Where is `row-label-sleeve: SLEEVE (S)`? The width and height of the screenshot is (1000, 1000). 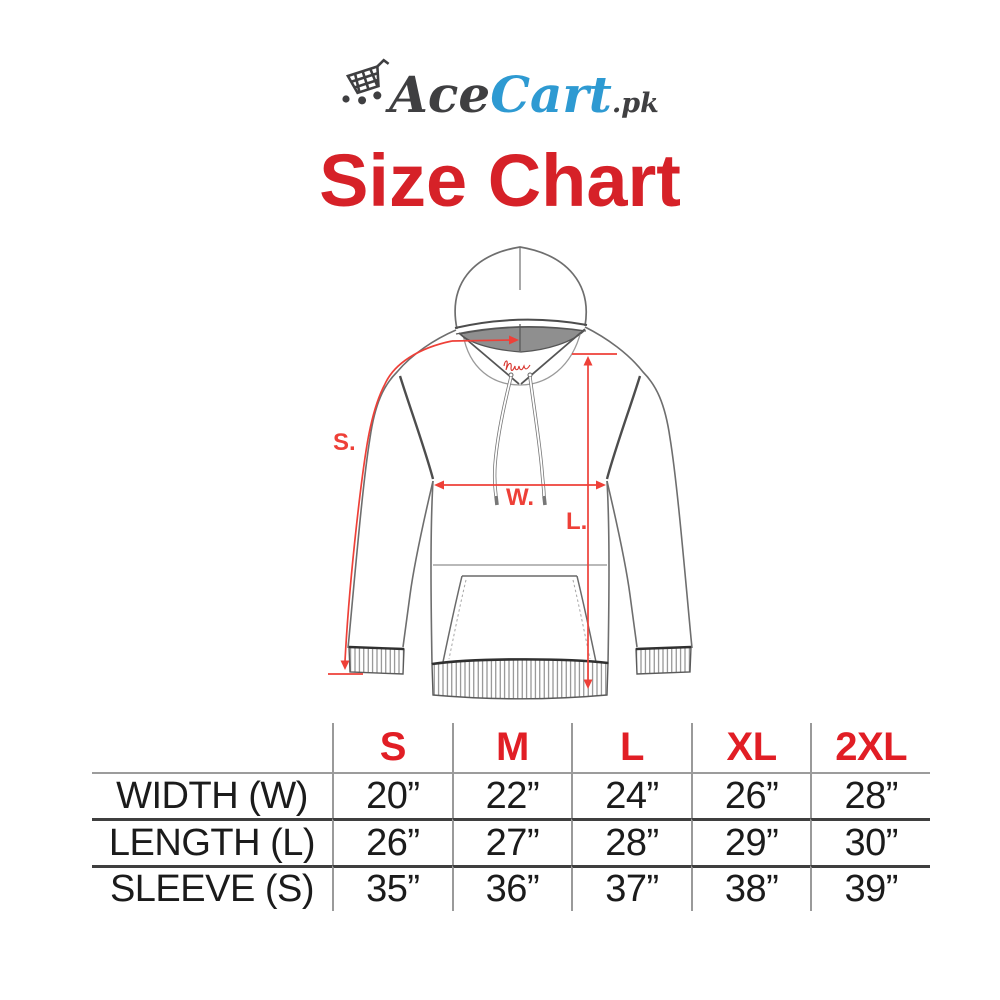 row-label-sleeve: SLEEVE (S) is located at coordinates (212, 888).